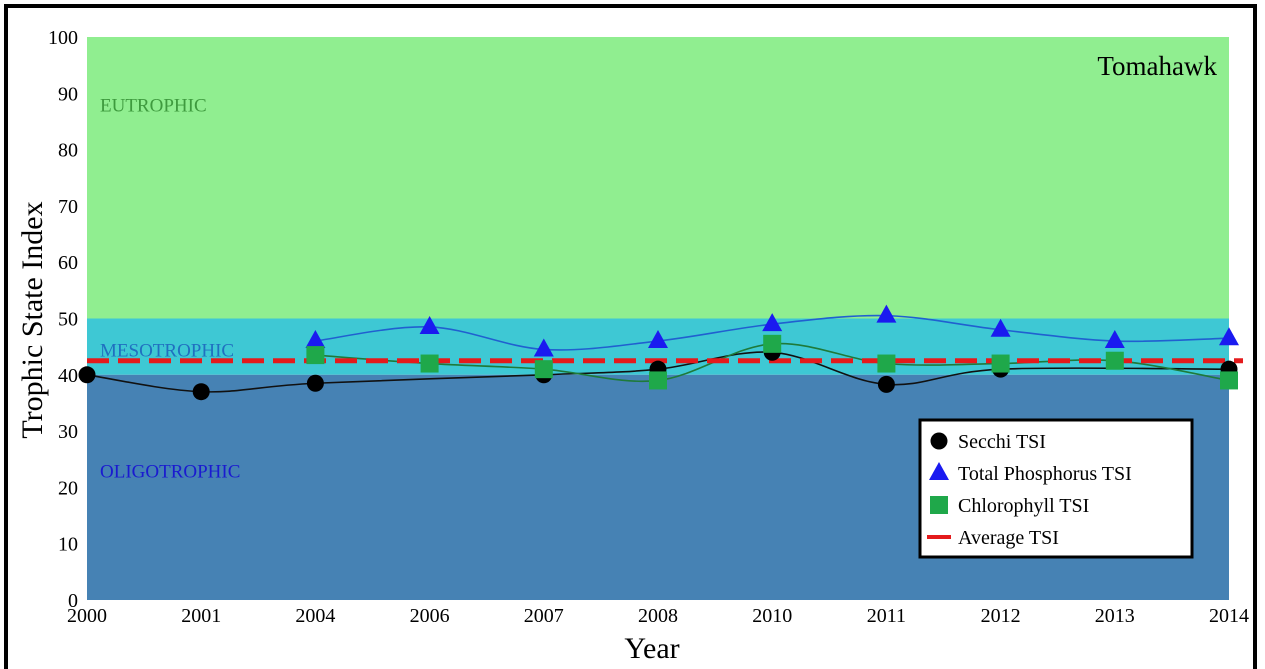 The width and height of the screenshot is (1265, 669). Describe the element at coordinates (32, 319) in the screenshot. I see `y-axis-title: Trophic State Index` at that location.